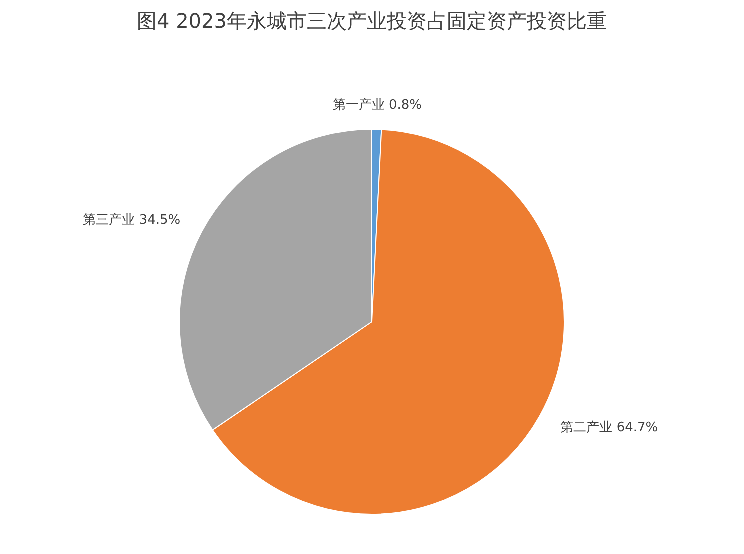  I want to click on slice-label: 第一产业 0.8%, so click(377, 105).